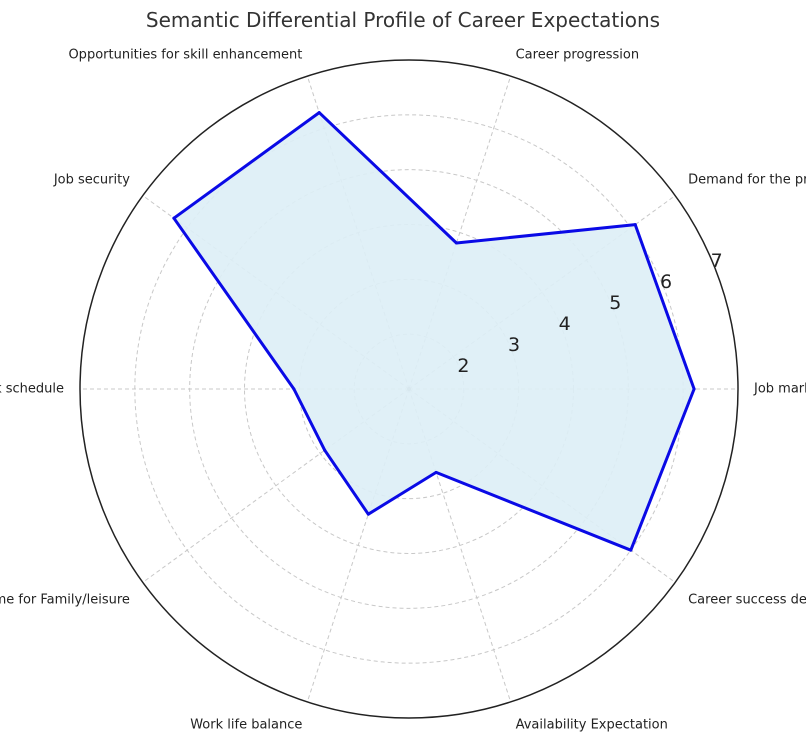  I want to click on r-tick-label-2: 2, so click(463, 366).